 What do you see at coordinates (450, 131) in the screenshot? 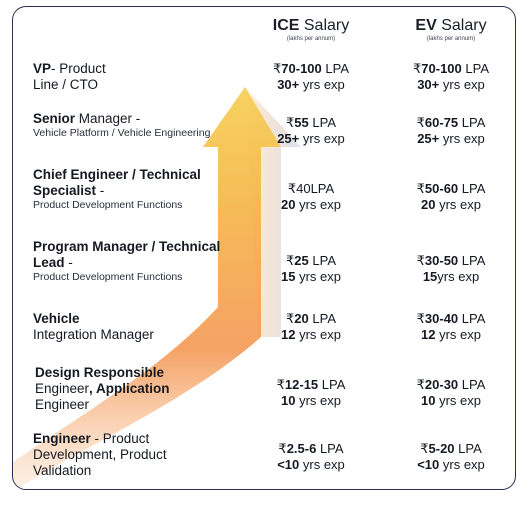
I see `ev-salary-cell: ₹60-75 LPA 25+ yrs exp` at bounding box center [450, 131].